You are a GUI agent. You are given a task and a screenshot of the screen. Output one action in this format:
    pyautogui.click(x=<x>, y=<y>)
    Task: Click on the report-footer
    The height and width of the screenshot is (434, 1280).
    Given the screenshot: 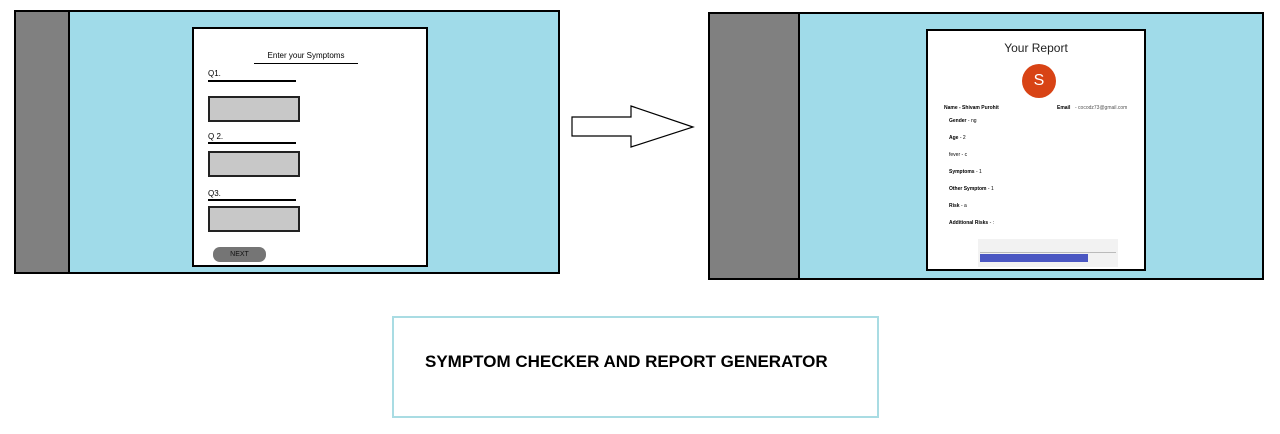 What is the action you would take?
    pyautogui.click(x=1048, y=253)
    